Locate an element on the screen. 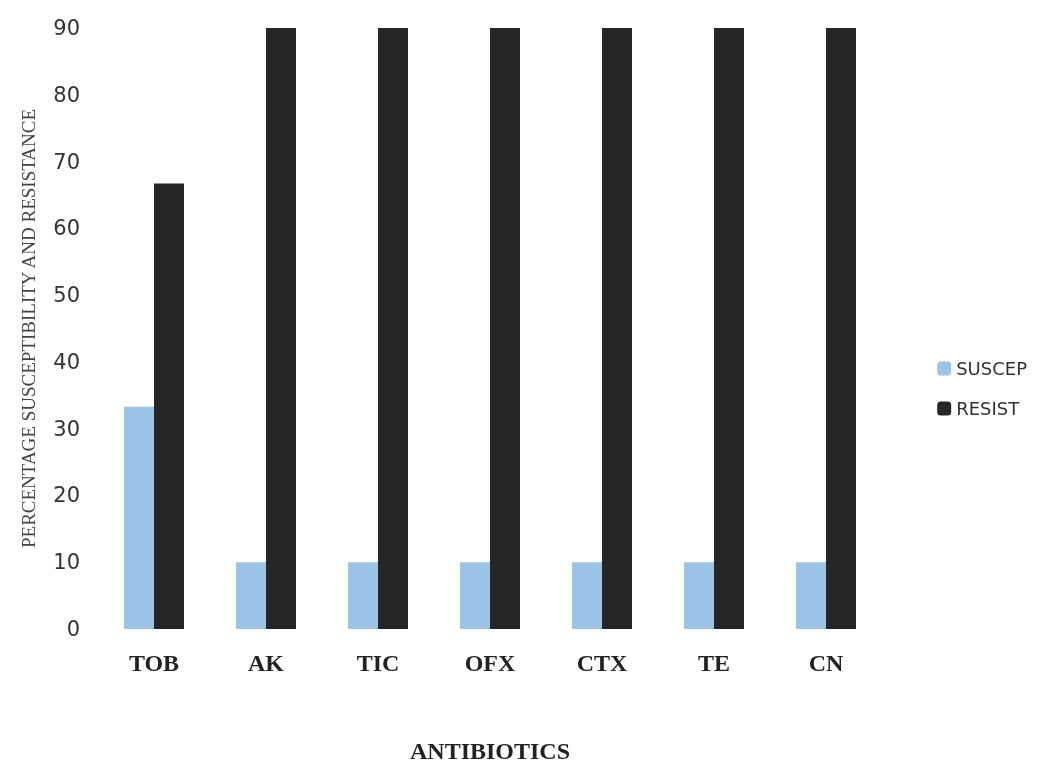 The image size is (1050, 777). x-tick-label: CTX is located at coordinates (602, 663).